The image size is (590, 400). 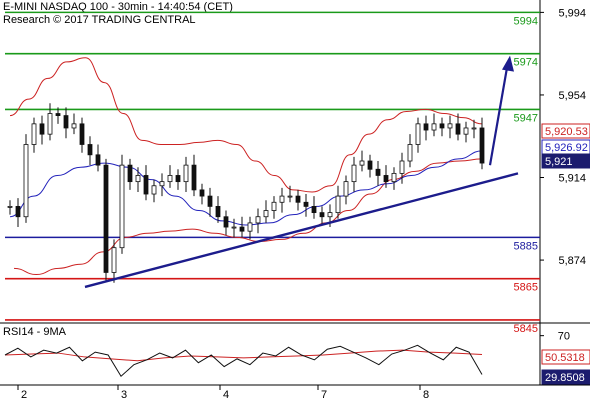 What do you see at coordinates (526, 118) in the screenshot?
I see `level-label-5947: 5947` at bounding box center [526, 118].